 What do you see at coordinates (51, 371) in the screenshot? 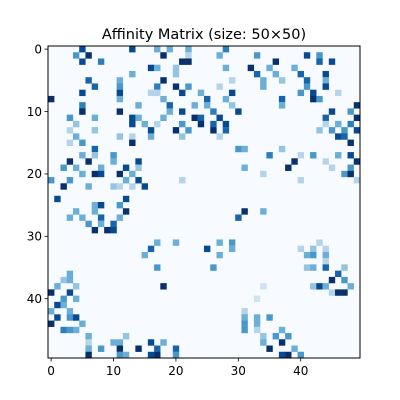
I see `x-tick-label: 0` at bounding box center [51, 371].